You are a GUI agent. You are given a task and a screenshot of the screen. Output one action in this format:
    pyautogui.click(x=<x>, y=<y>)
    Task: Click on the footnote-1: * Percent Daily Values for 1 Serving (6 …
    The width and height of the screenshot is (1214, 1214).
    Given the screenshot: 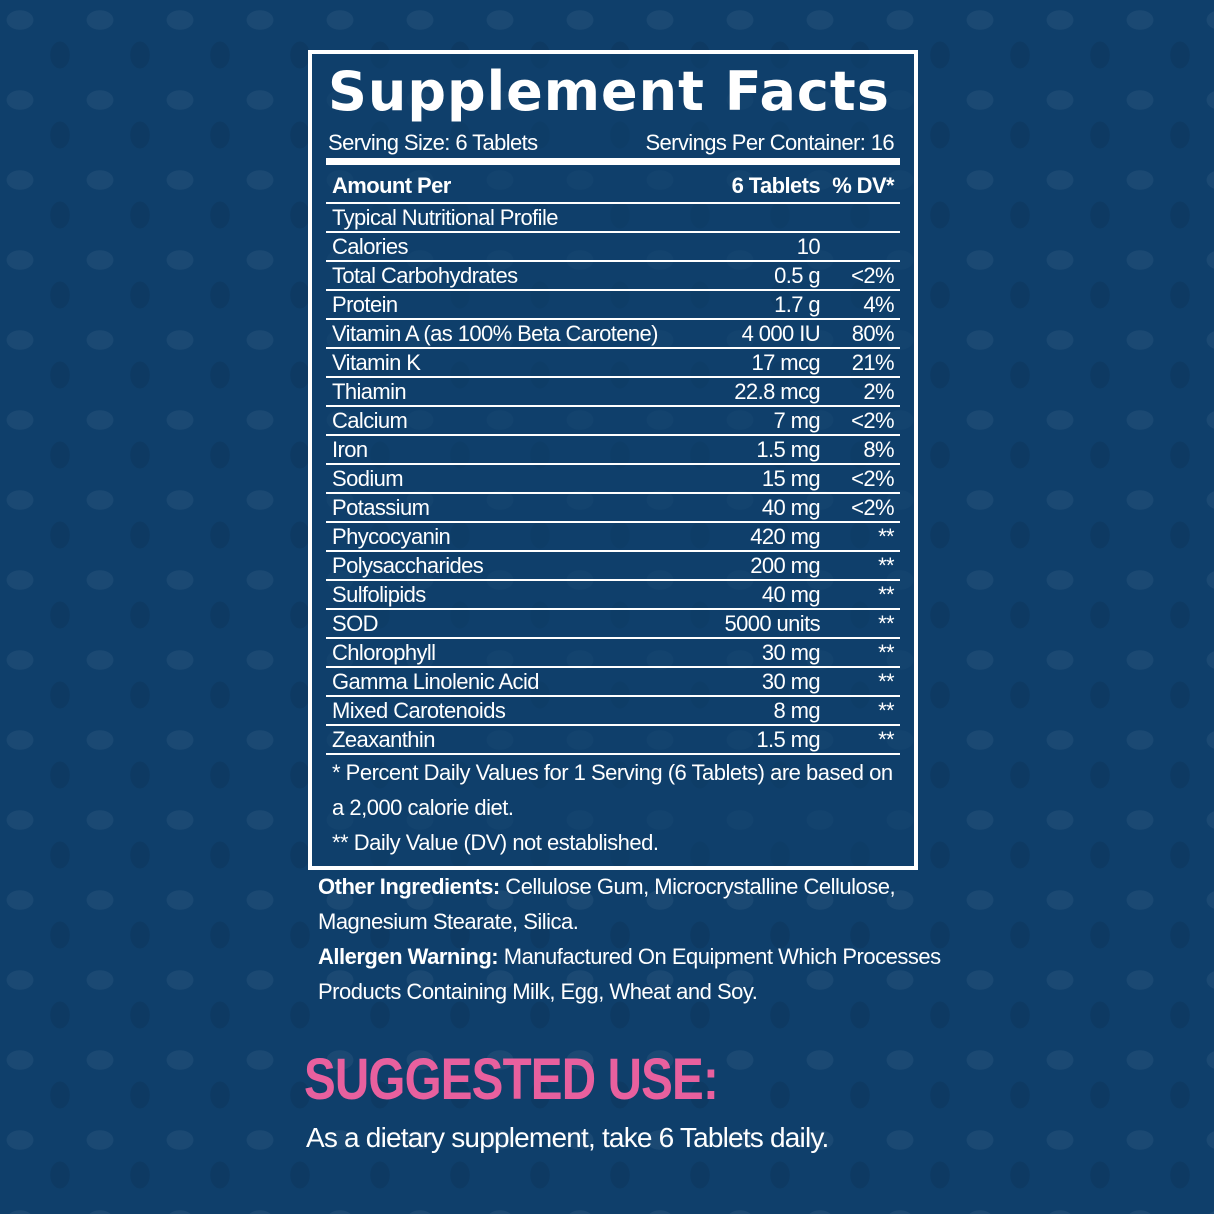 What is the action you would take?
    pyautogui.click(x=612, y=772)
    